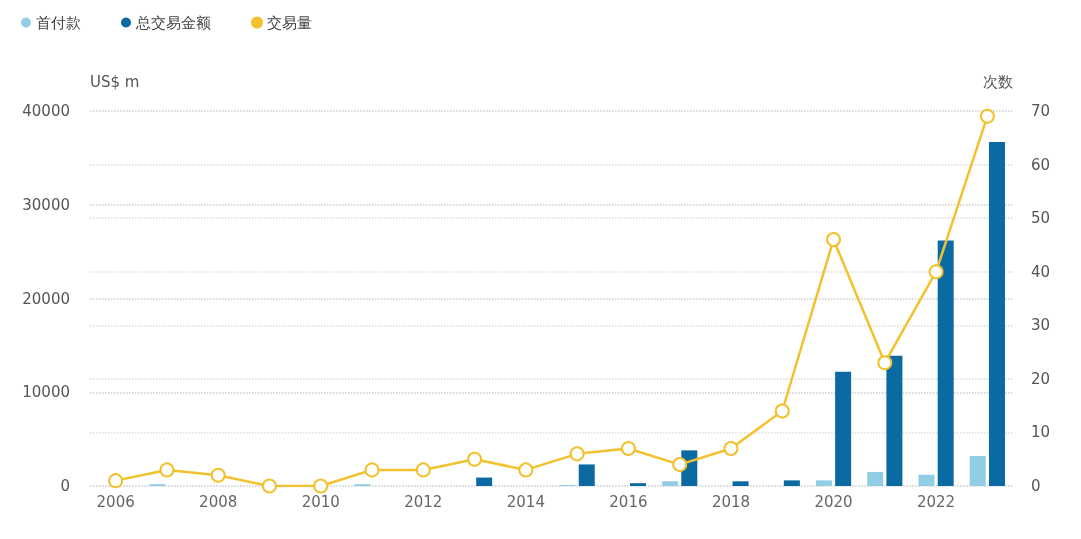 The image size is (1081, 539). What do you see at coordinates (46, 111) in the screenshot?
I see `y-tick-label: 40000` at bounding box center [46, 111].